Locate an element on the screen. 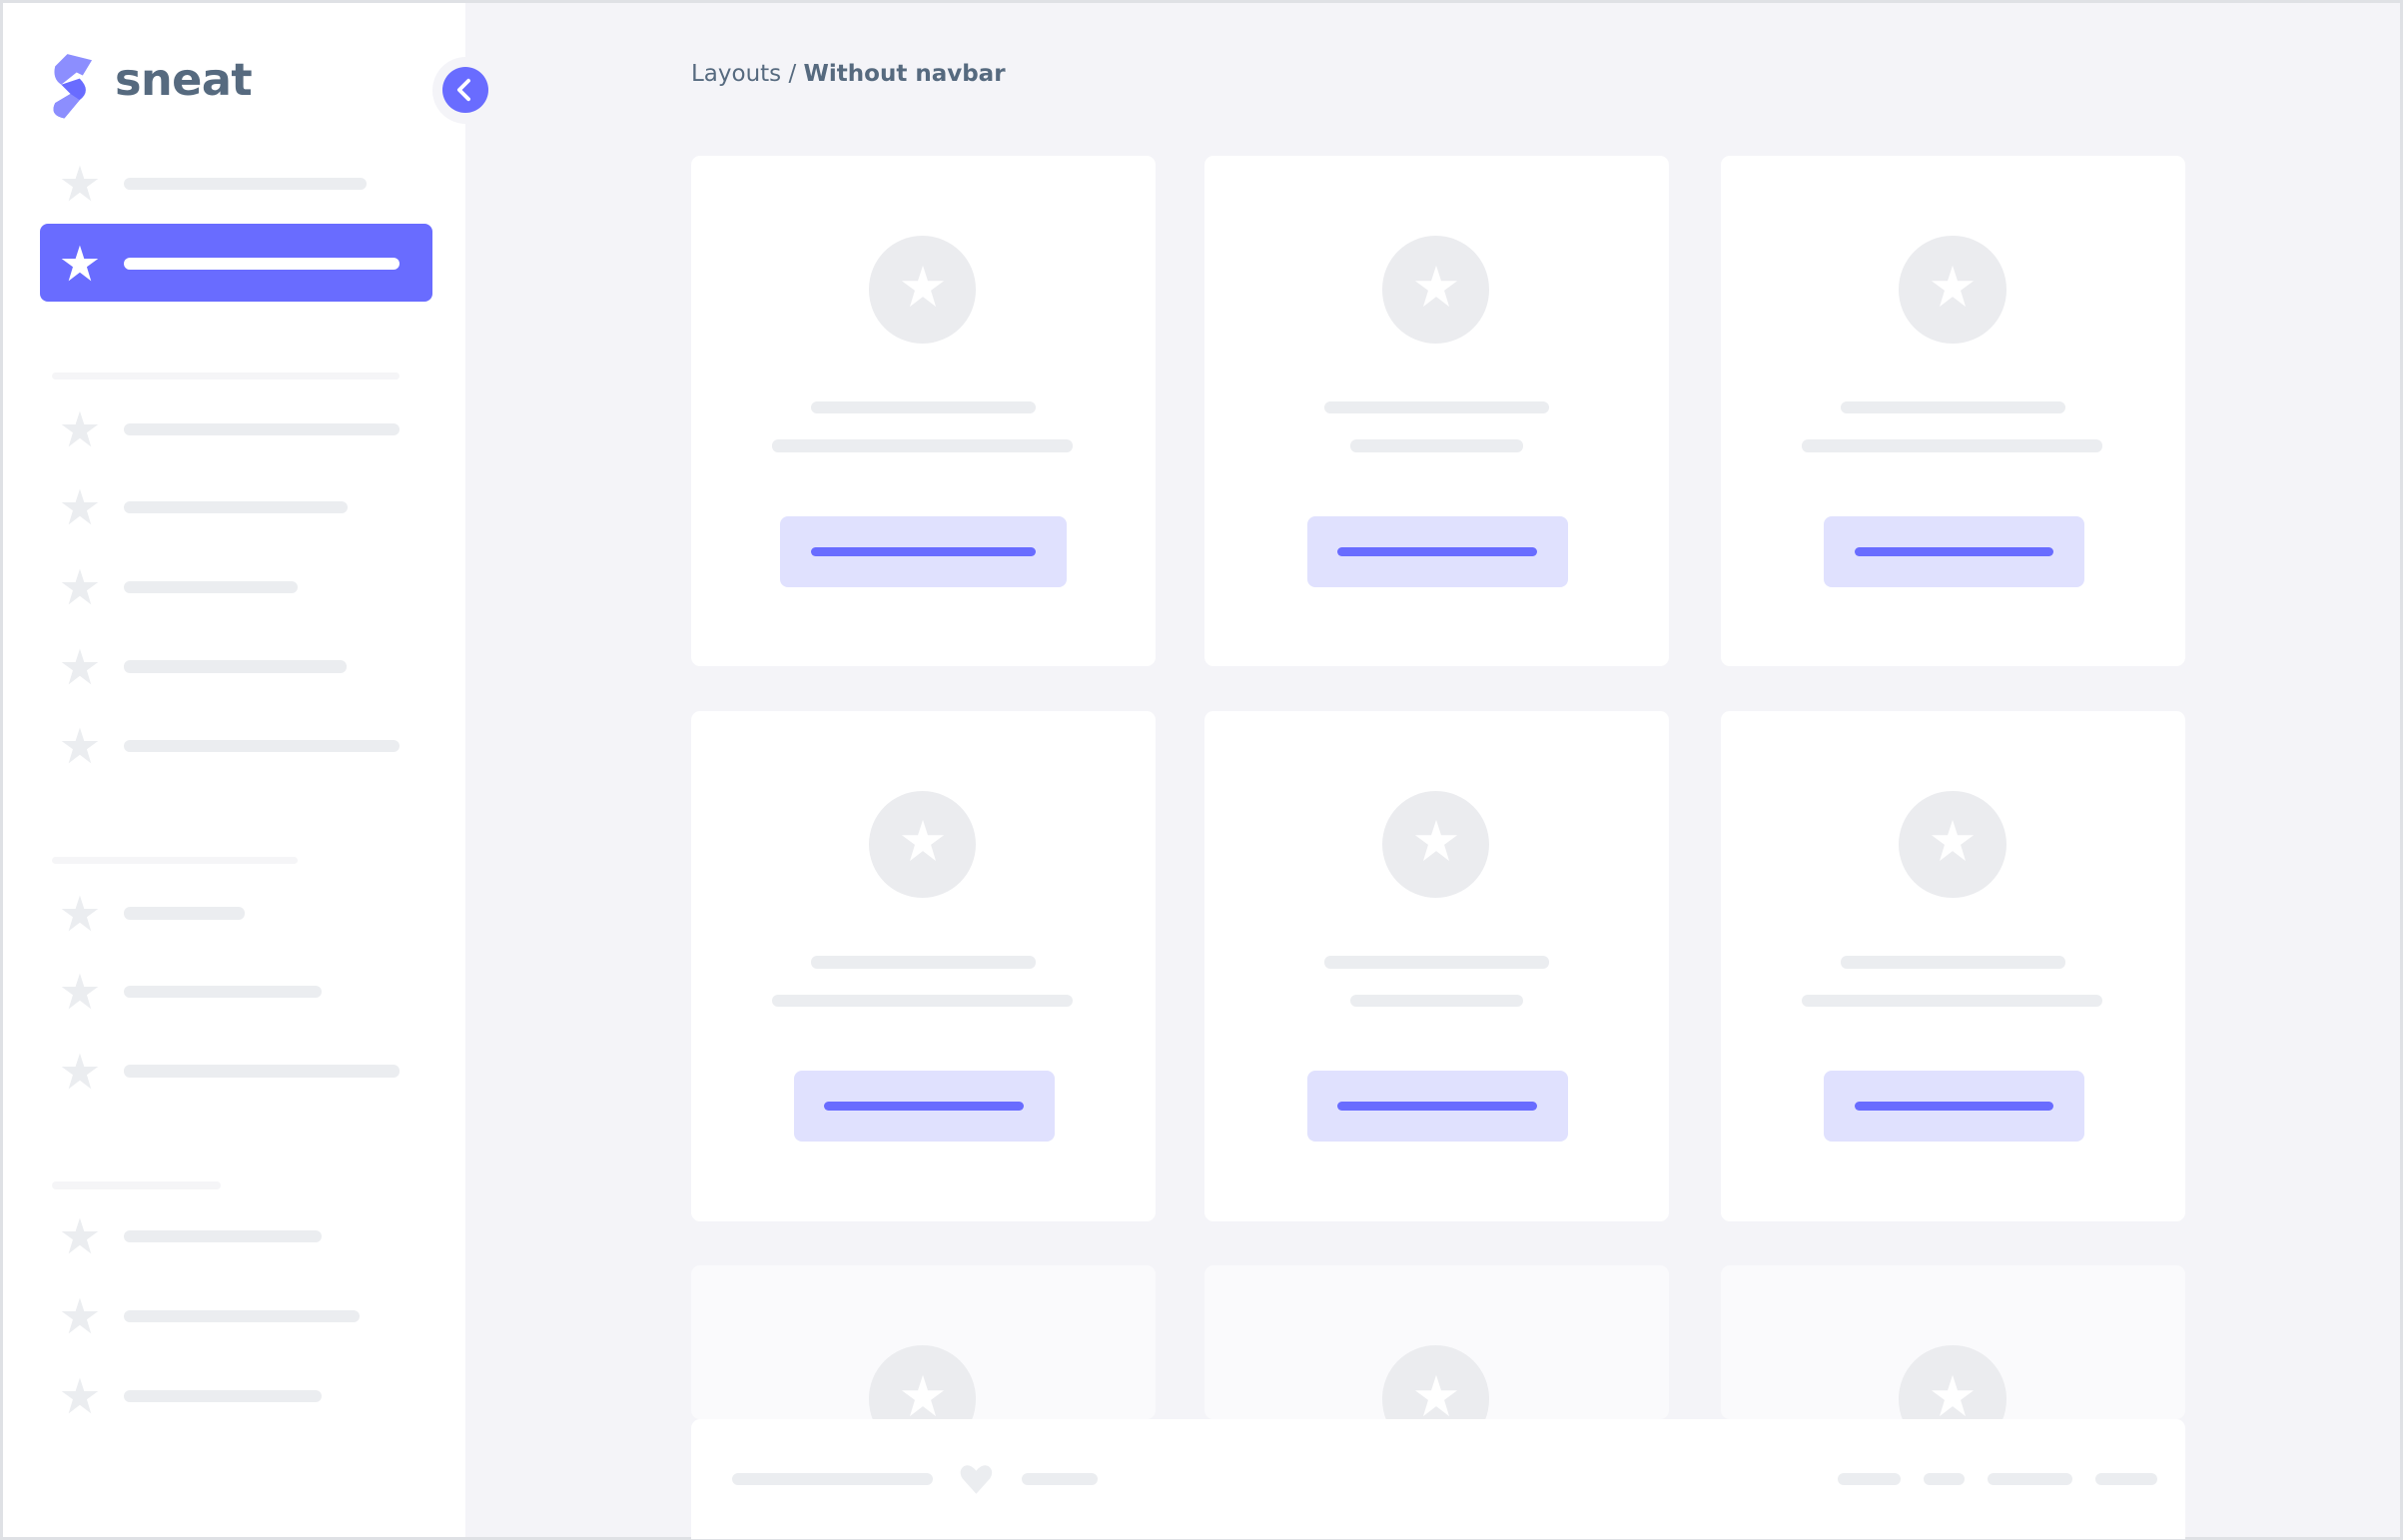  footer-text-placeholder is located at coordinates (833, 1479).